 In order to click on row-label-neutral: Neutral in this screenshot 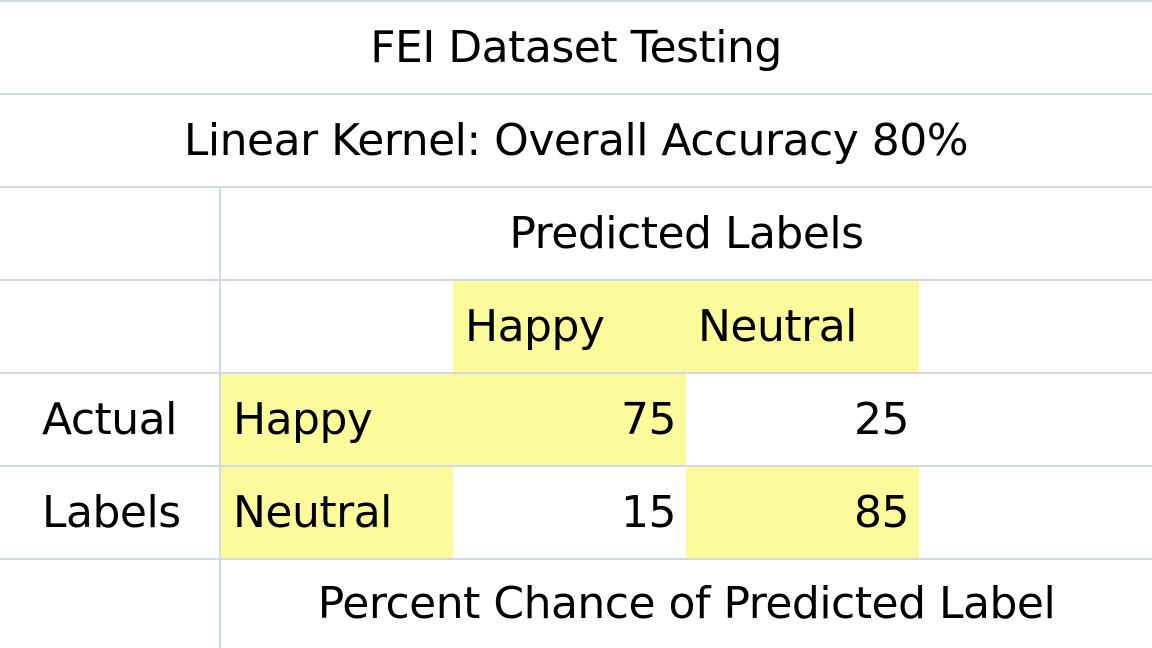, I will do `click(337, 512)`.